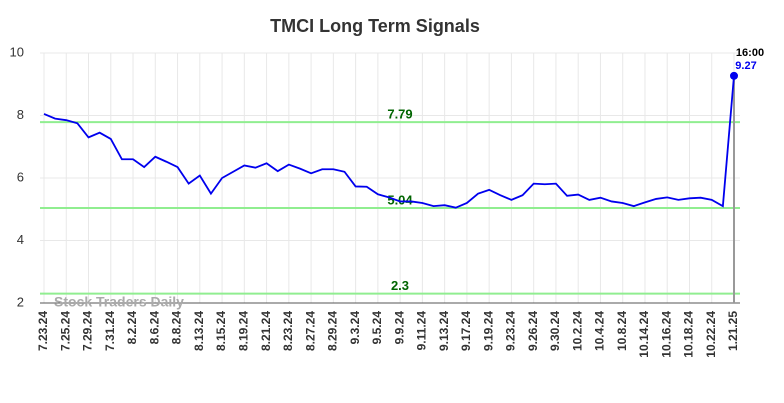 Image resolution: width=784 pixels, height=403 pixels. What do you see at coordinates (110, 331) in the screenshot?
I see `x-tick-label: 7.31.24` at bounding box center [110, 331].